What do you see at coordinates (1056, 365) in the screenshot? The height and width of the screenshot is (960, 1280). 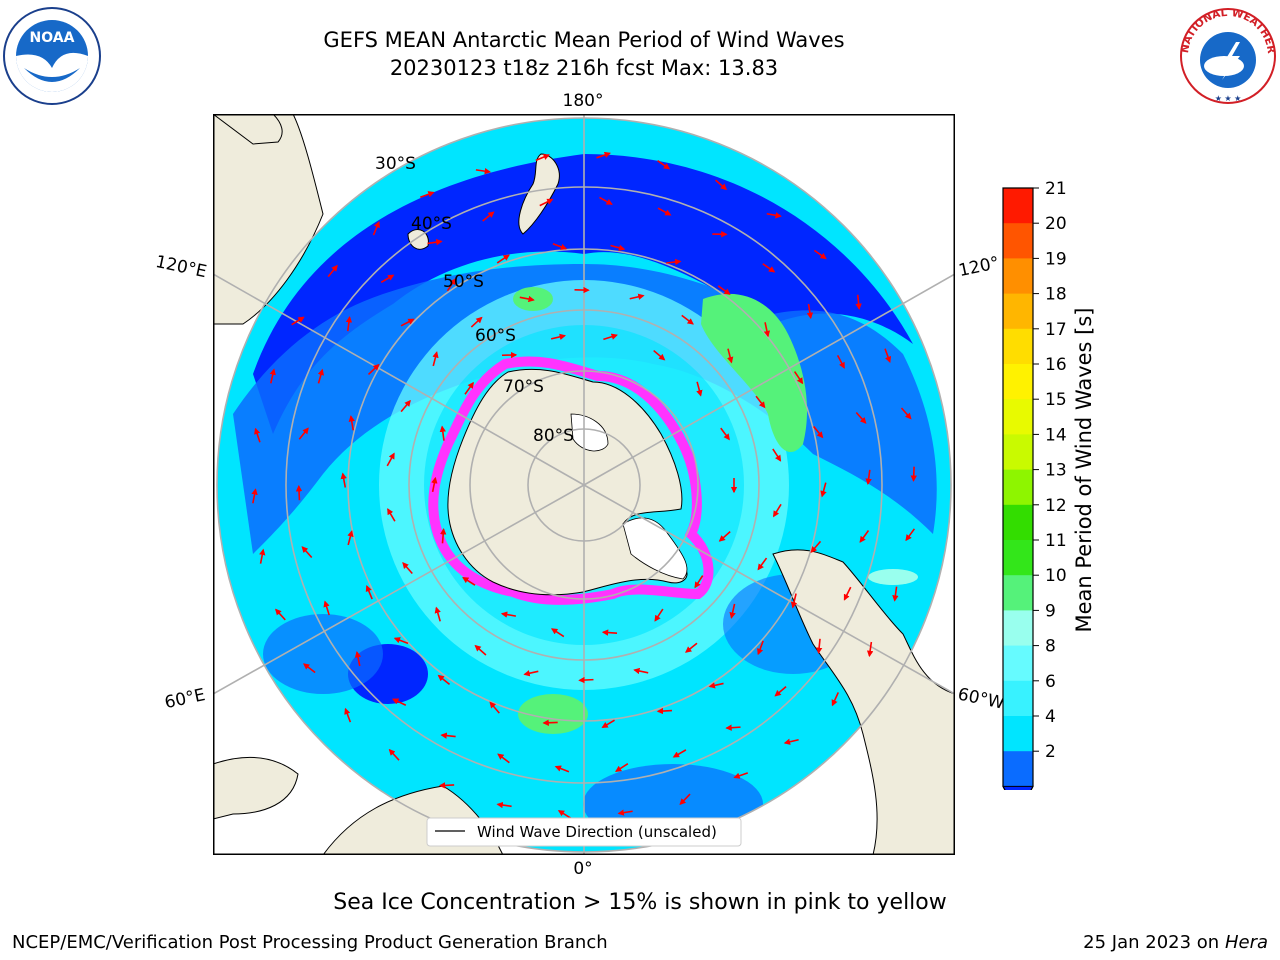 I see `colorbar-tick-label: 16` at bounding box center [1056, 365].